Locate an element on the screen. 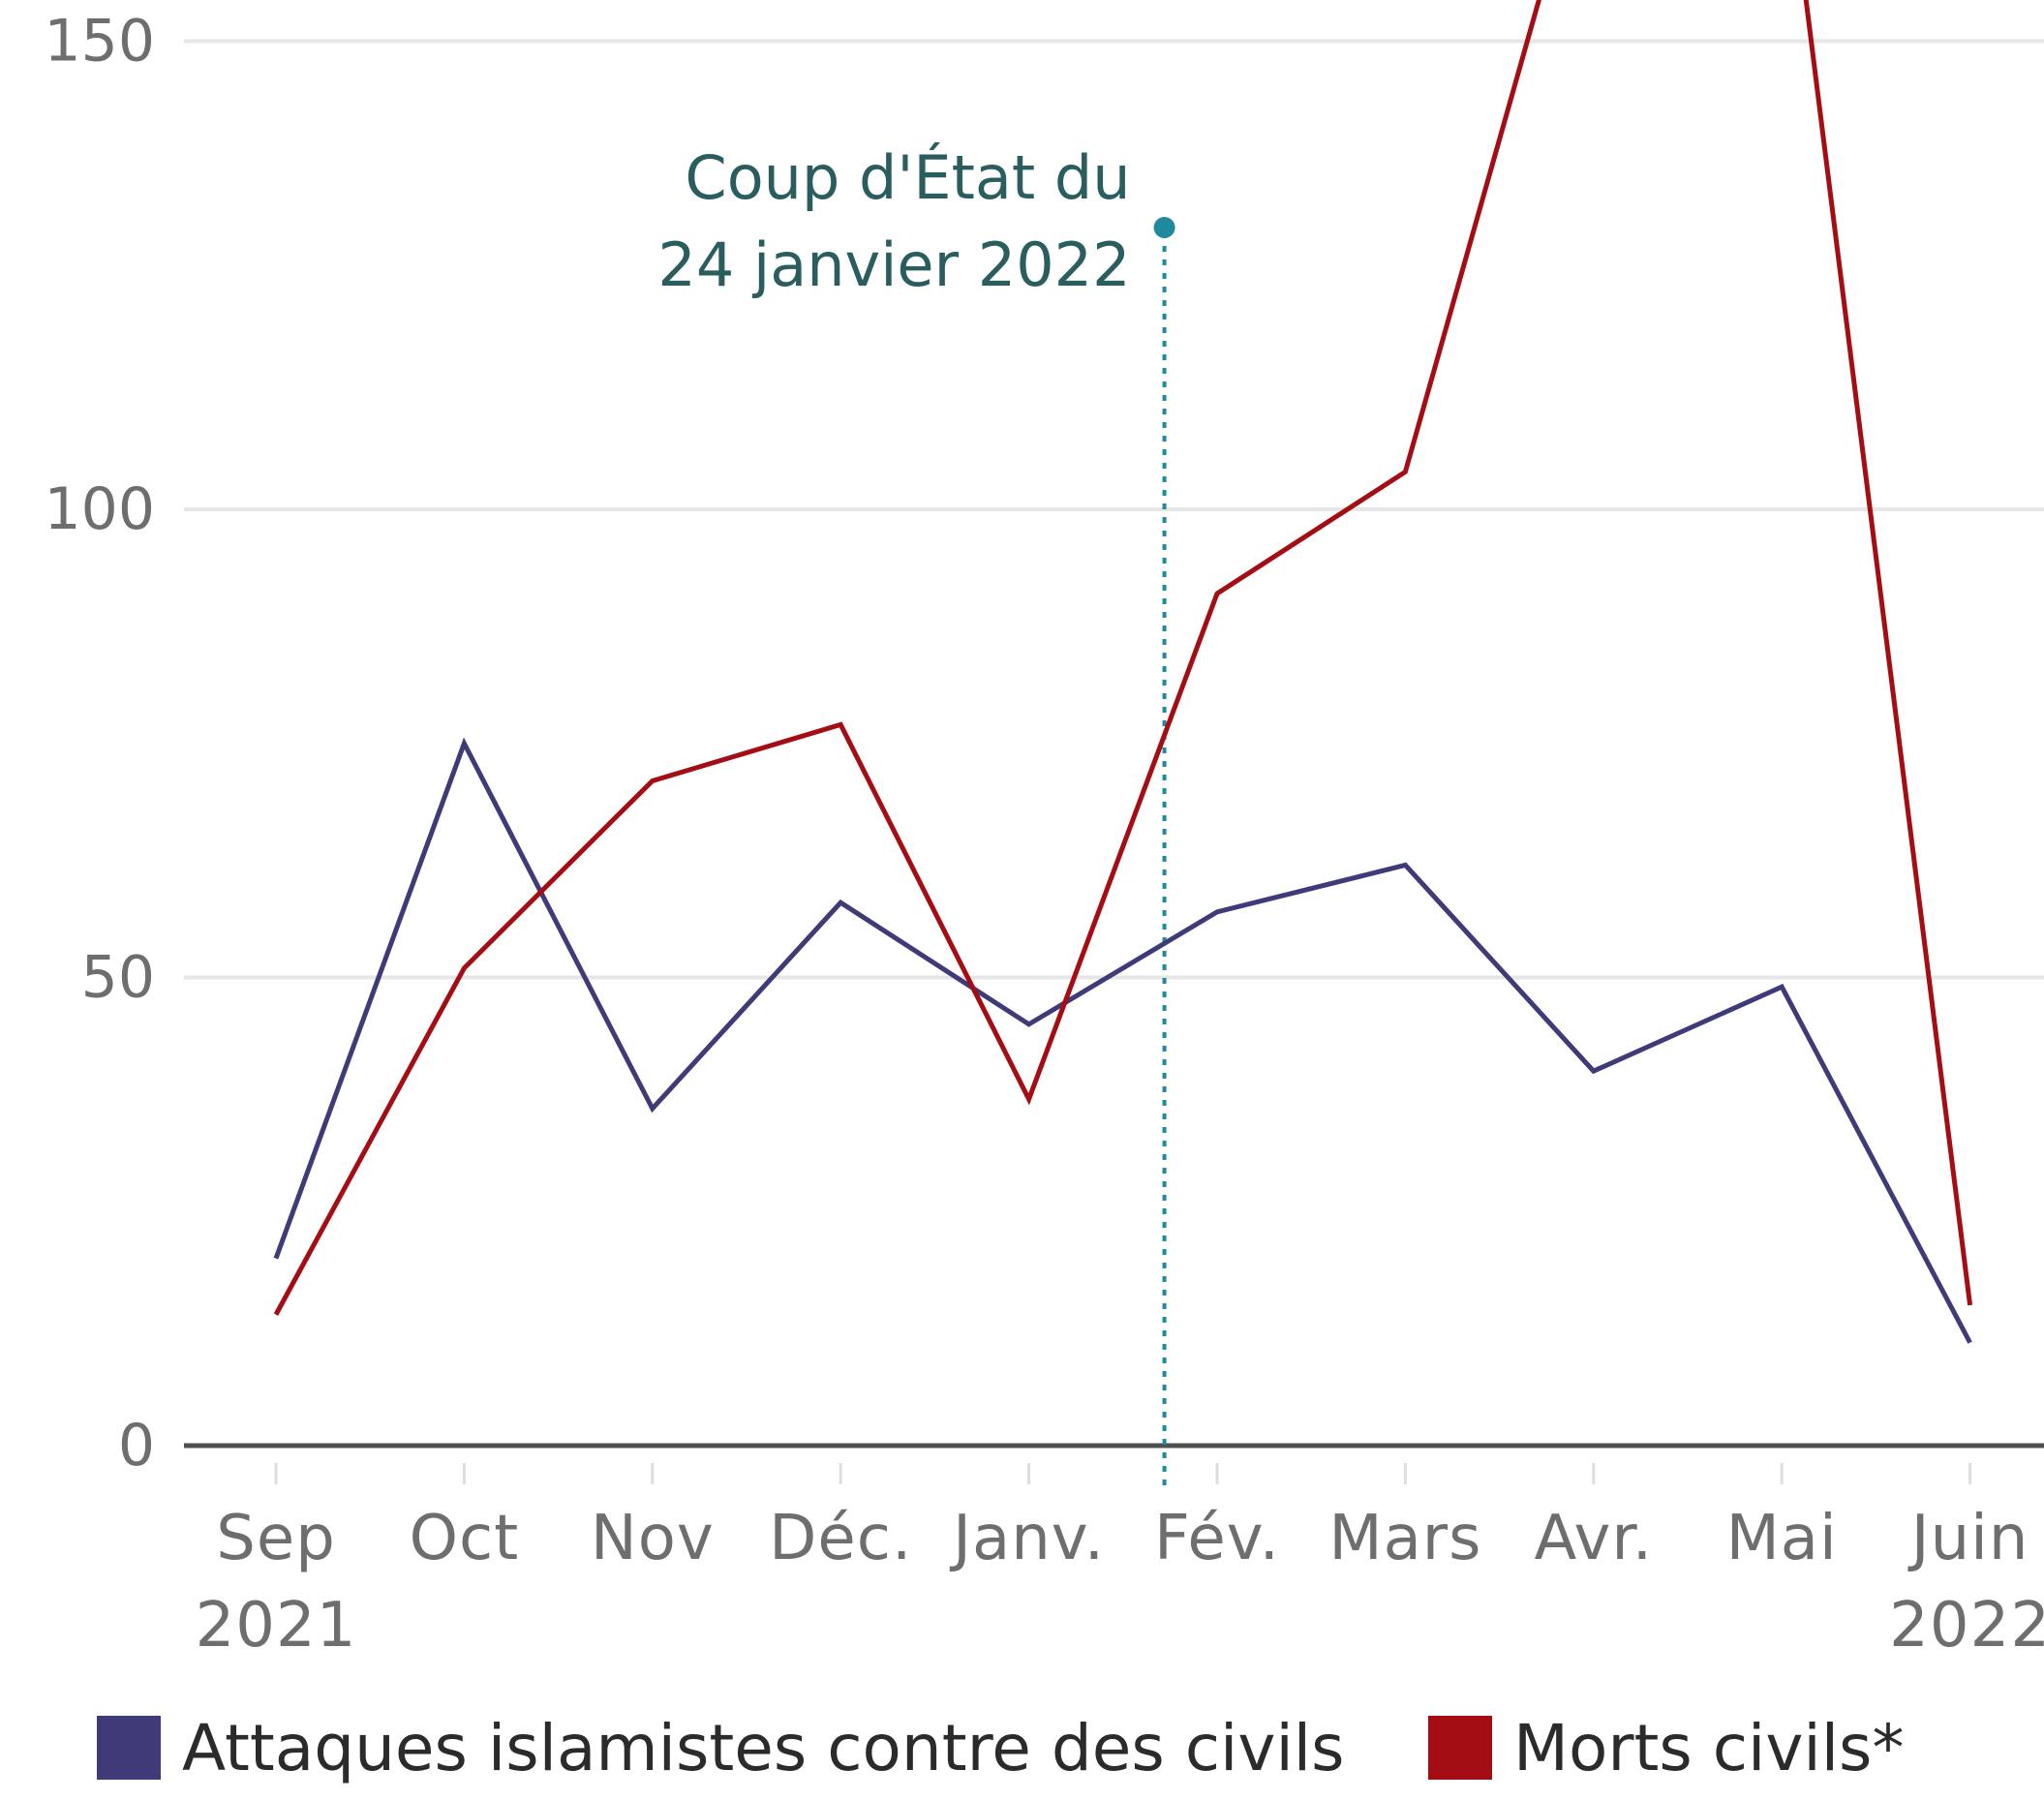 The height and width of the screenshot is (1800, 2044). x-tick-label: Mai is located at coordinates (1782, 1539).